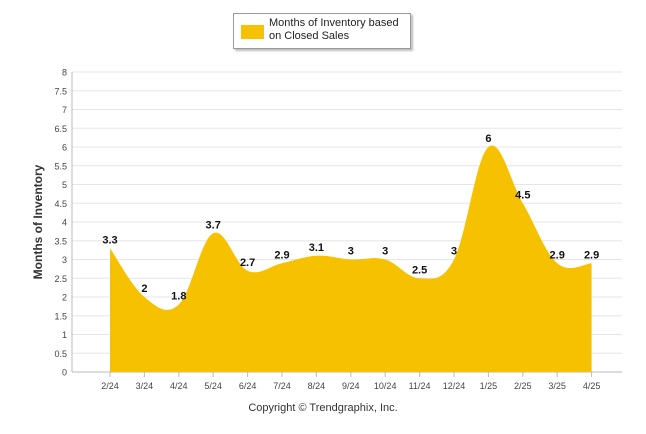 The height and width of the screenshot is (434, 646). What do you see at coordinates (213, 225) in the screenshot?
I see `data-label: 3.7` at bounding box center [213, 225].